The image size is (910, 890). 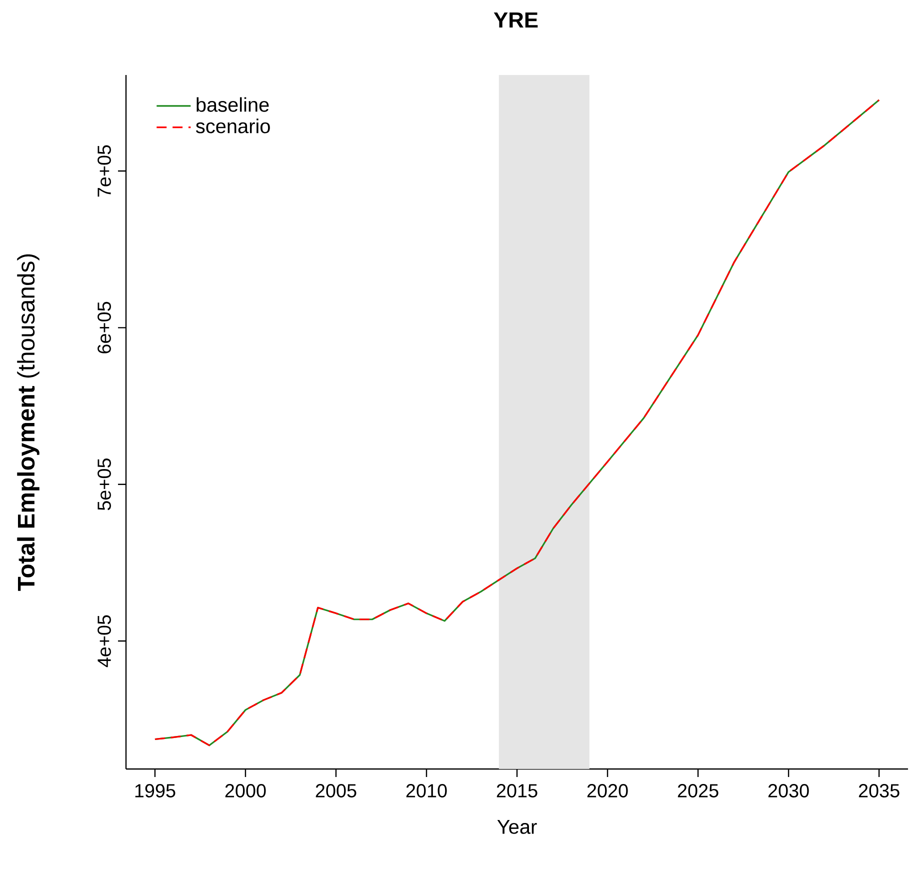 What do you see at coordinates (104, 171) in the screenshot?
I see `y-tick-label: 7e+05` at bounding box center [104, 171].